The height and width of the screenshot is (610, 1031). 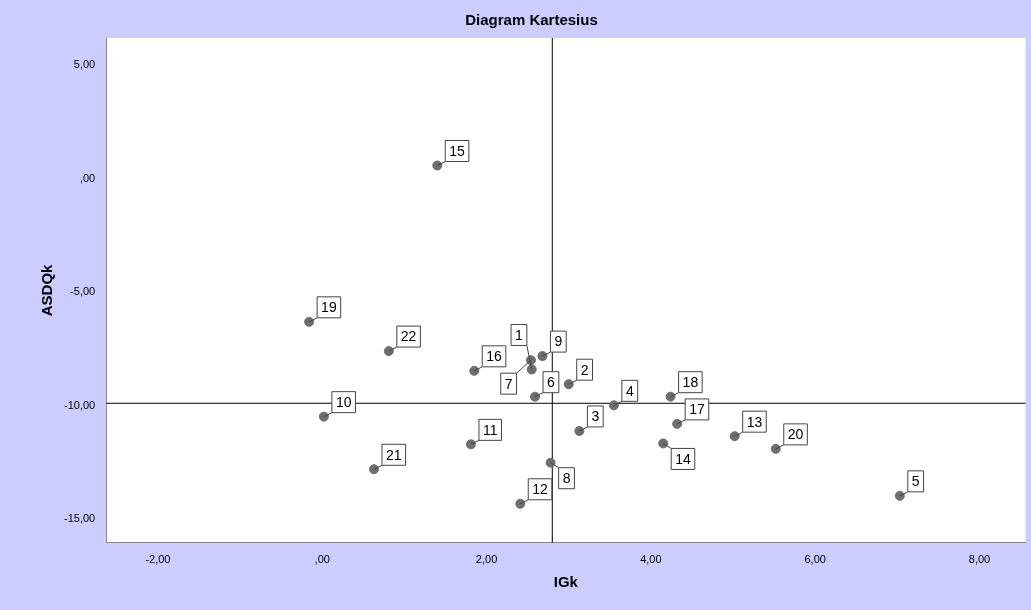 I want to click on annotation: 12, so click(x=540, y=489).